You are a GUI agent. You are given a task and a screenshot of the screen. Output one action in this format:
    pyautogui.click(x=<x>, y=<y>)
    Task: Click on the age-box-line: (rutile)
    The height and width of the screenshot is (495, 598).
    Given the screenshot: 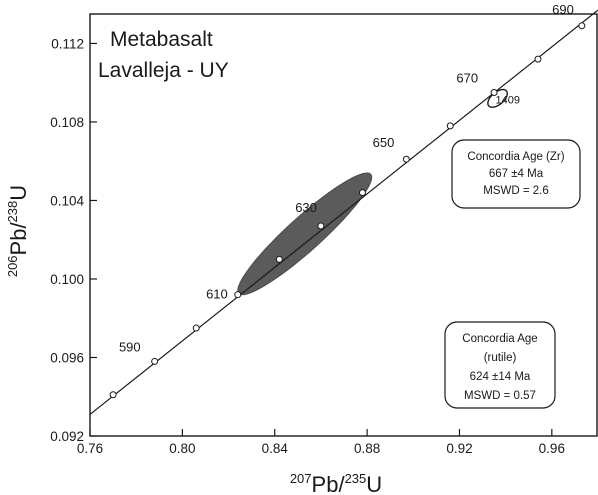 What is the action you would take?
    pyautogui.click(x=500, y=358)
    